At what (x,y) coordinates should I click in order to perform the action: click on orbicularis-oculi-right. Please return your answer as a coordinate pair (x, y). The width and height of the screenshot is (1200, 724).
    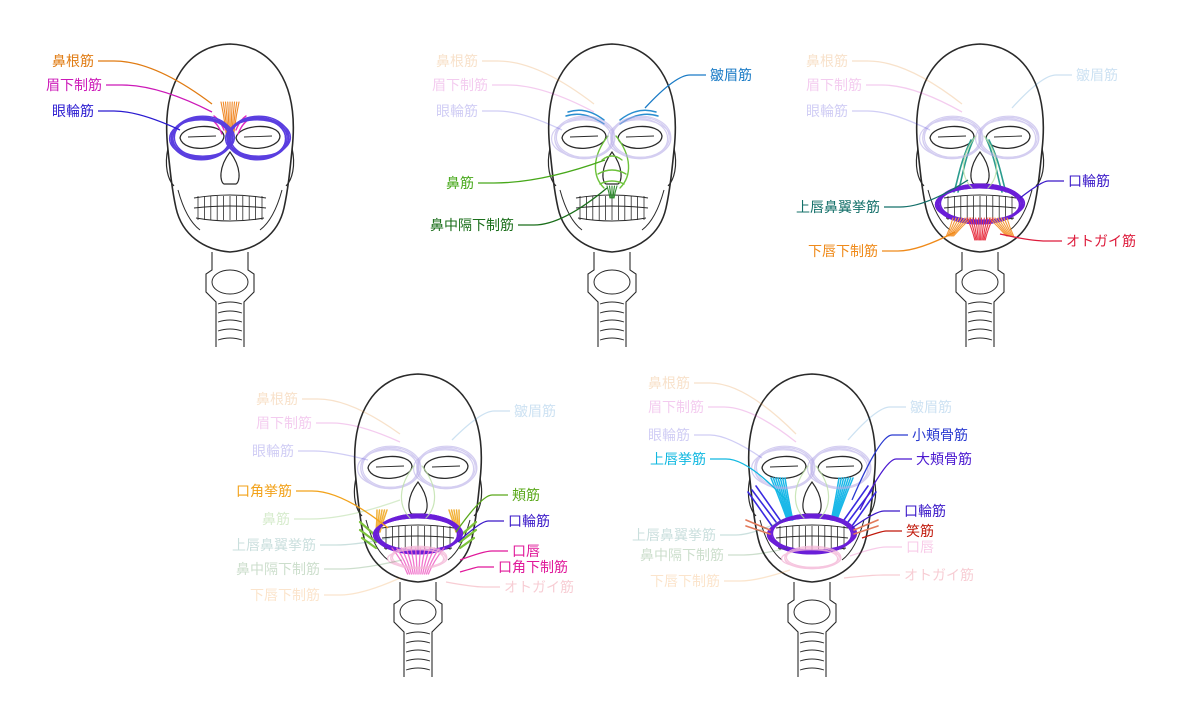
    Looking at the image, I should click on (258, 138).